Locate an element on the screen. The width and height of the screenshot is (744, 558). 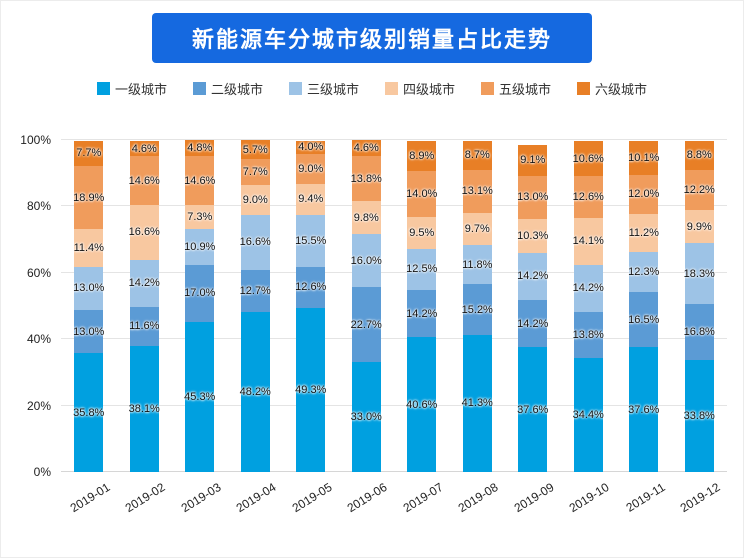
x-axis-tick-label: 2019-10 is located at coordinates (589, 498).